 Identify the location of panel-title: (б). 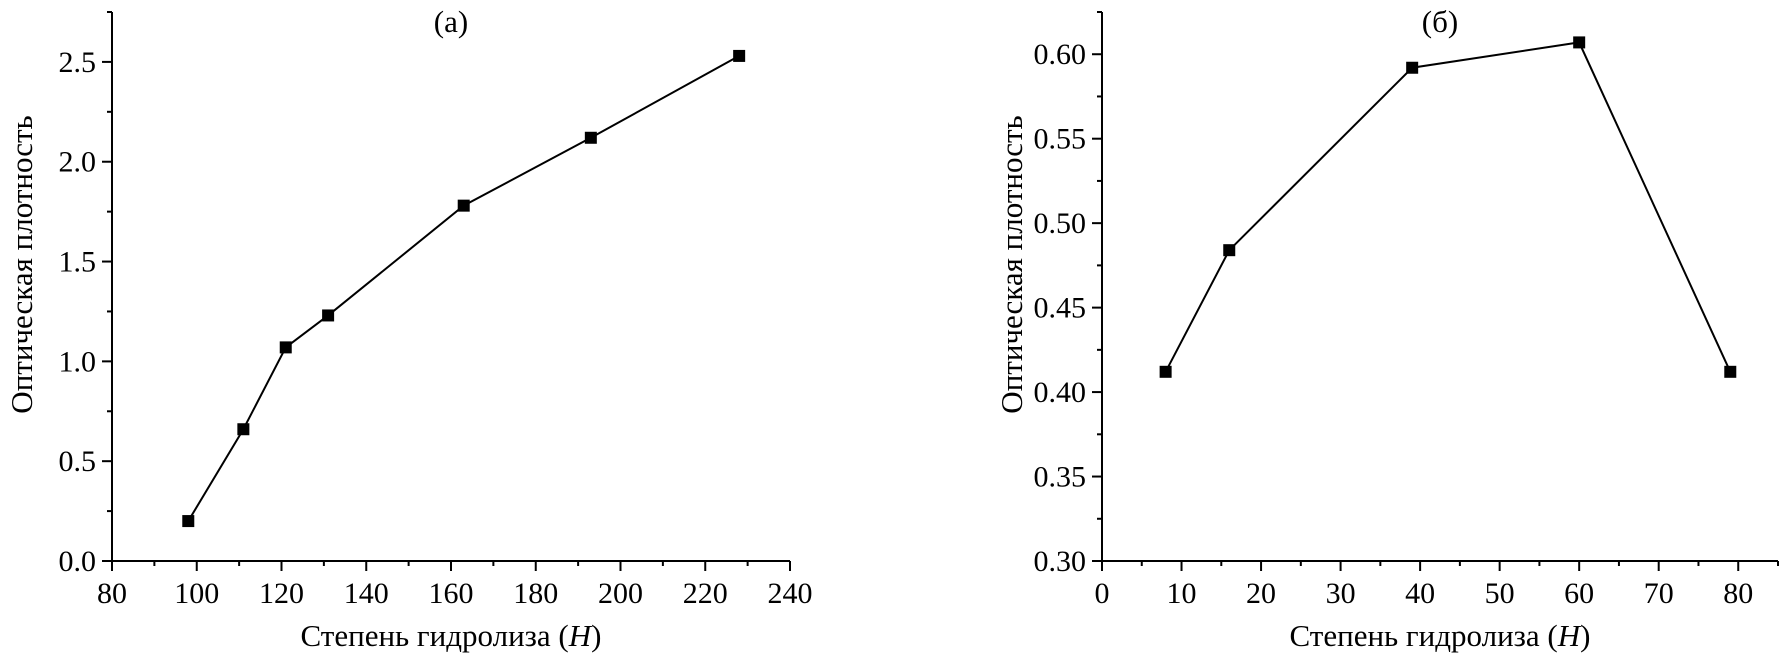
(1440, 21).